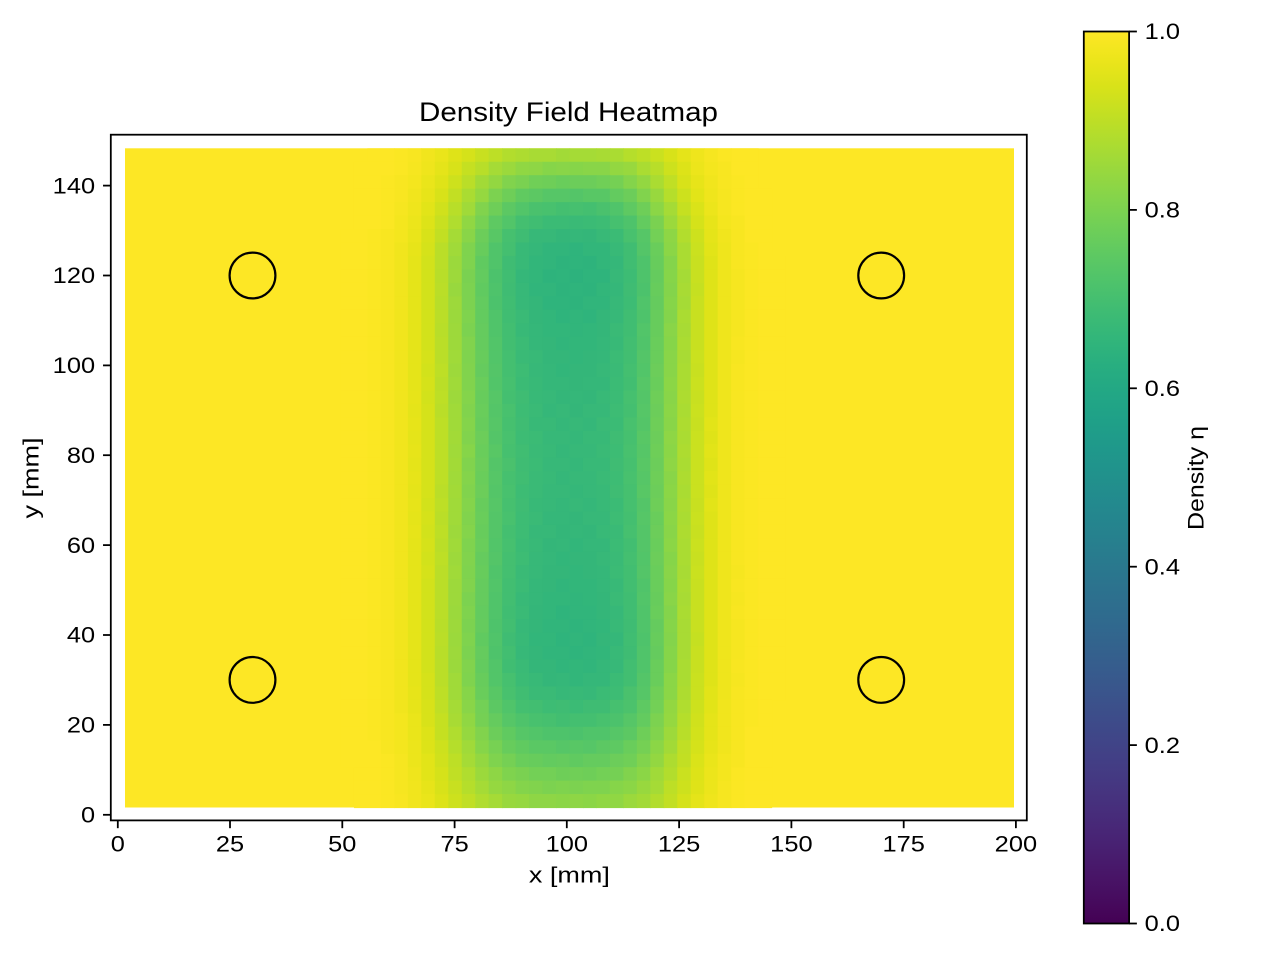  Describe the element at coordinates (568, 112) in the screenshot. I see `svg-text: Density Field Heatmap` at that location.